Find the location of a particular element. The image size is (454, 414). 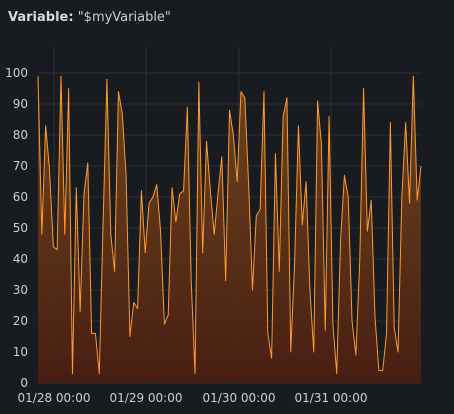

y-tick-label: 0 is located at coordinates (24, 383).